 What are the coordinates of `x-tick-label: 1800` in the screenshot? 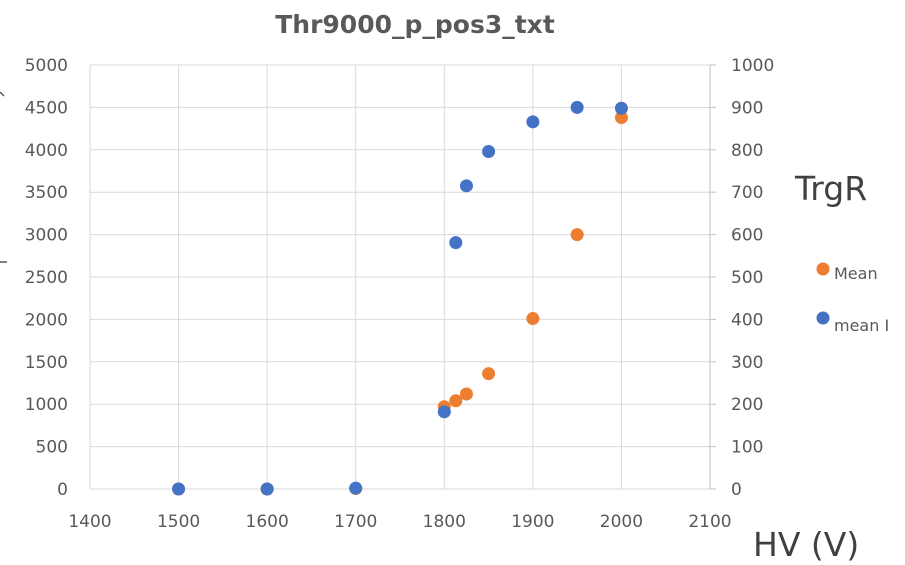 It's located at (444, 522).